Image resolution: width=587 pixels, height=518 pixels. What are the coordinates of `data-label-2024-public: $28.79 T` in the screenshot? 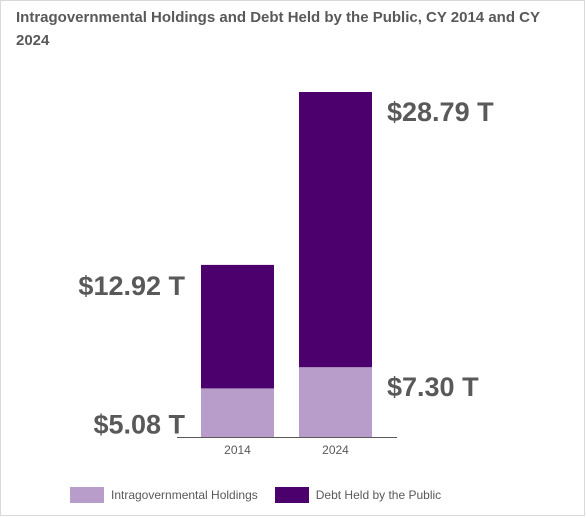 It's located at (440, 112).